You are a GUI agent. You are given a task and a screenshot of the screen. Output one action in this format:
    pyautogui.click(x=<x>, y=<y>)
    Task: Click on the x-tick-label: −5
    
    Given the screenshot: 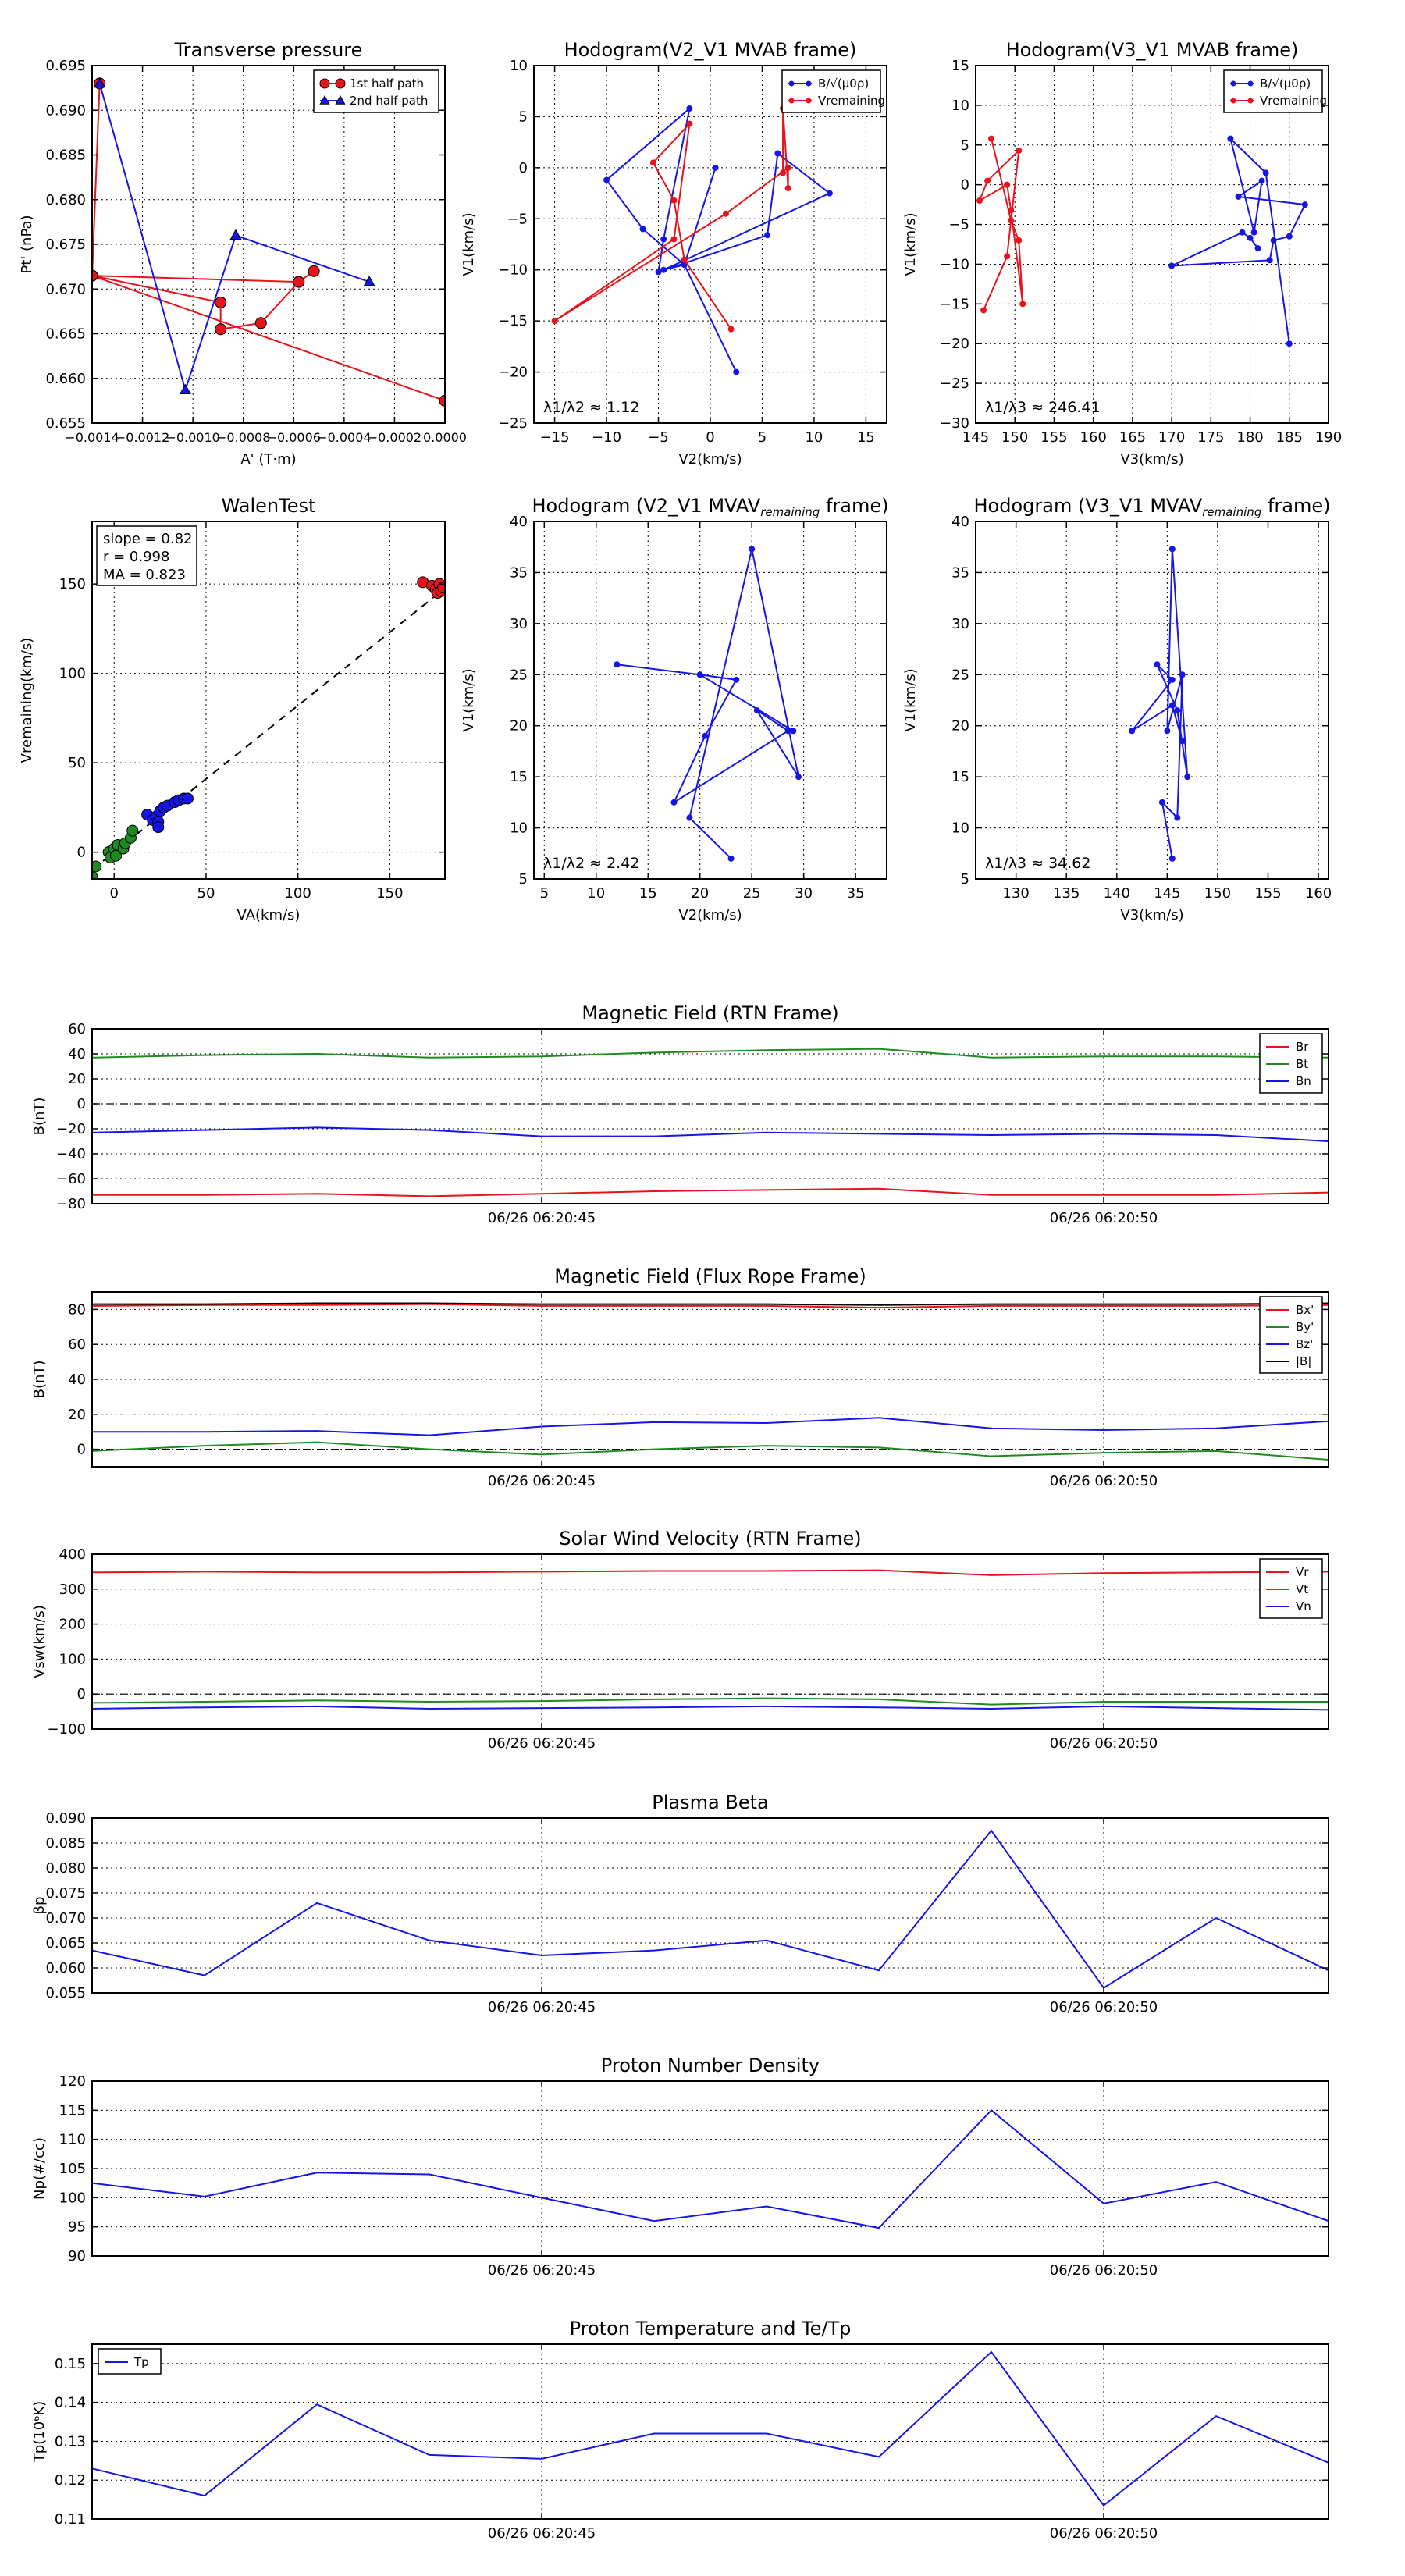 What is the action you would take?
    pyautogui.click(x=658, y=437)
    